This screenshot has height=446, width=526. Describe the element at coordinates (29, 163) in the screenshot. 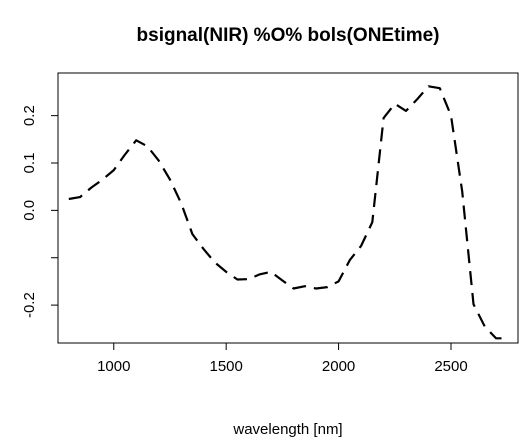

I see `y-tick-label: 0.1` at that location.